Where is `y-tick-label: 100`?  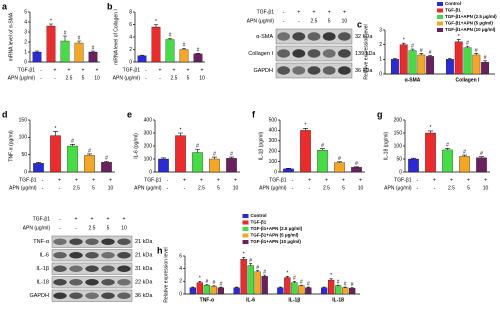
y-tick-label: 100 is located at coordinates (148, 159).